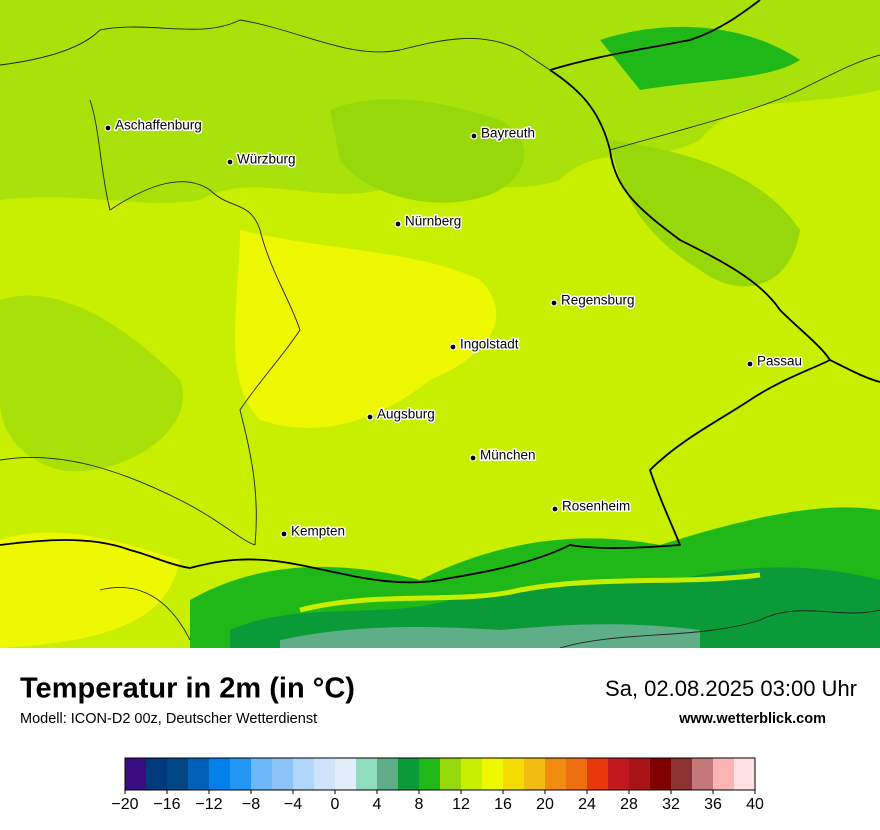 The image size is (880, 830). Describe the element at coordinates (755, 804) in the screenshot. I see `colorbar-tick-label: 40` at that location.